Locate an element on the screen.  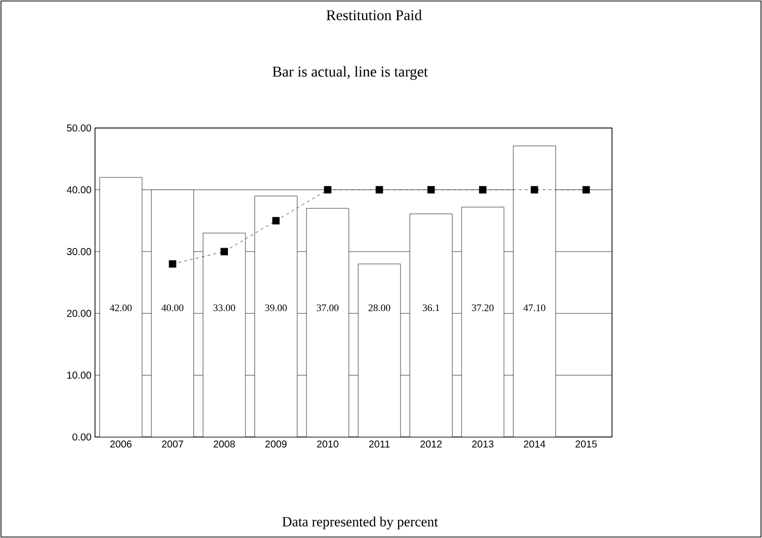
data-label: 36.1 is located at coordinates (431, 308).